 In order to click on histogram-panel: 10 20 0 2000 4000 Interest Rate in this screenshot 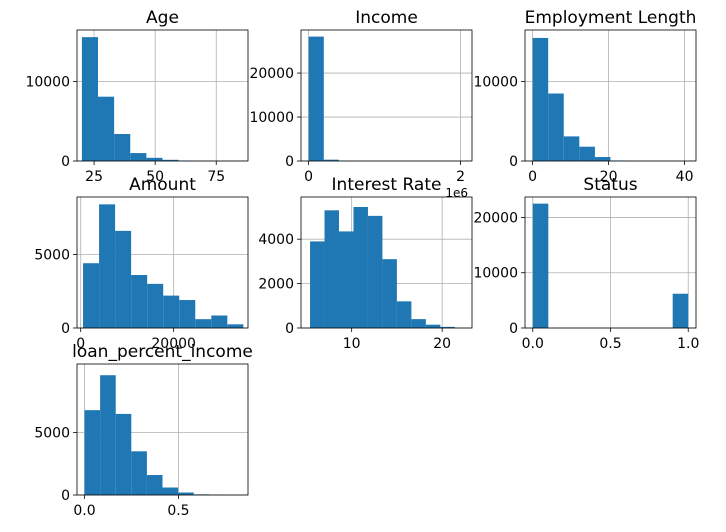, I will do `click(365, 263)`.